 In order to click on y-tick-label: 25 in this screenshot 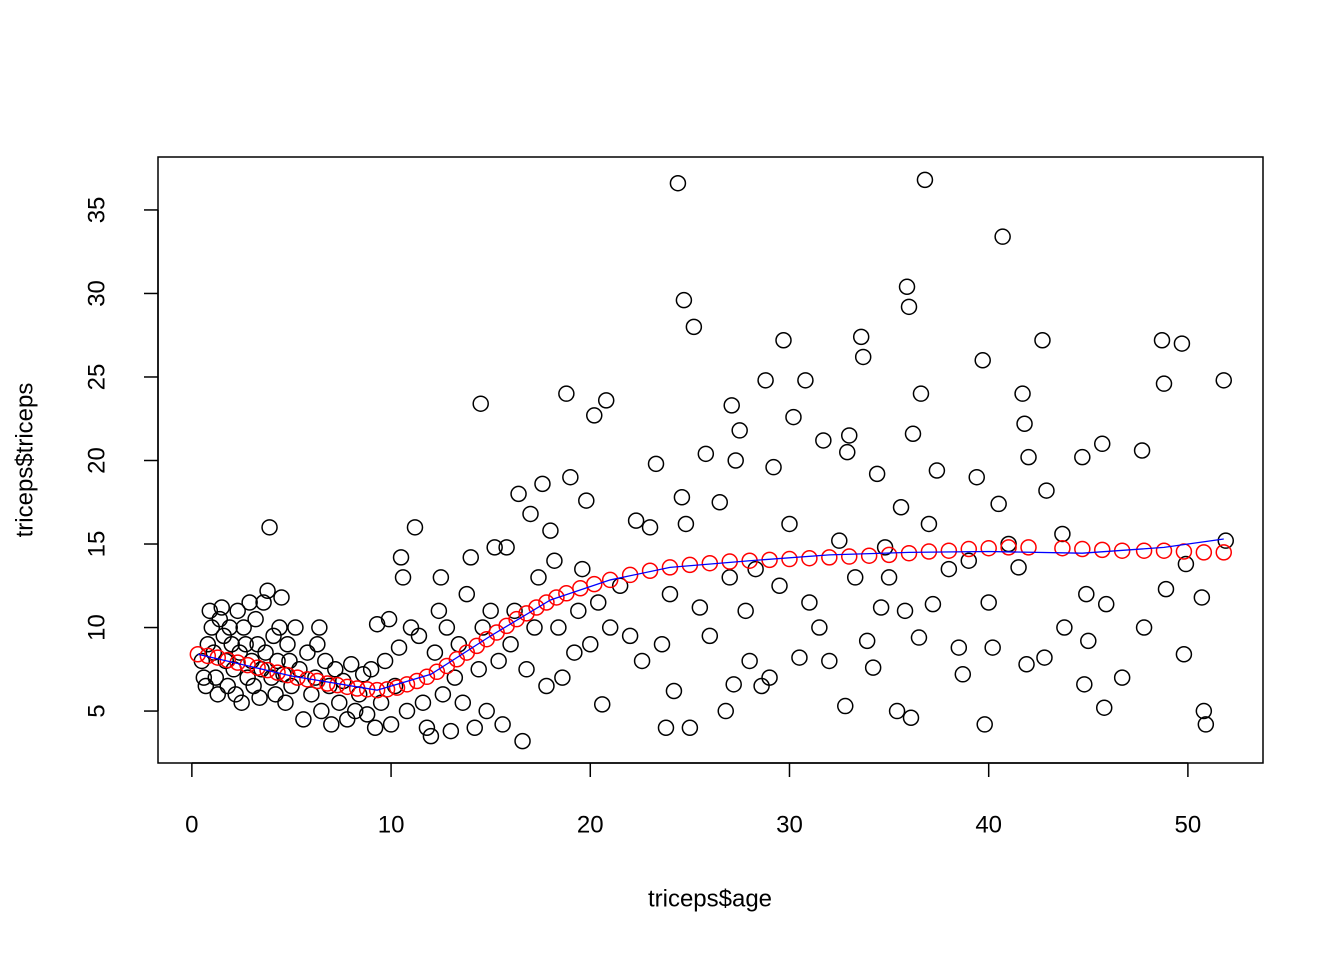, I will do `click(96, 377)`.